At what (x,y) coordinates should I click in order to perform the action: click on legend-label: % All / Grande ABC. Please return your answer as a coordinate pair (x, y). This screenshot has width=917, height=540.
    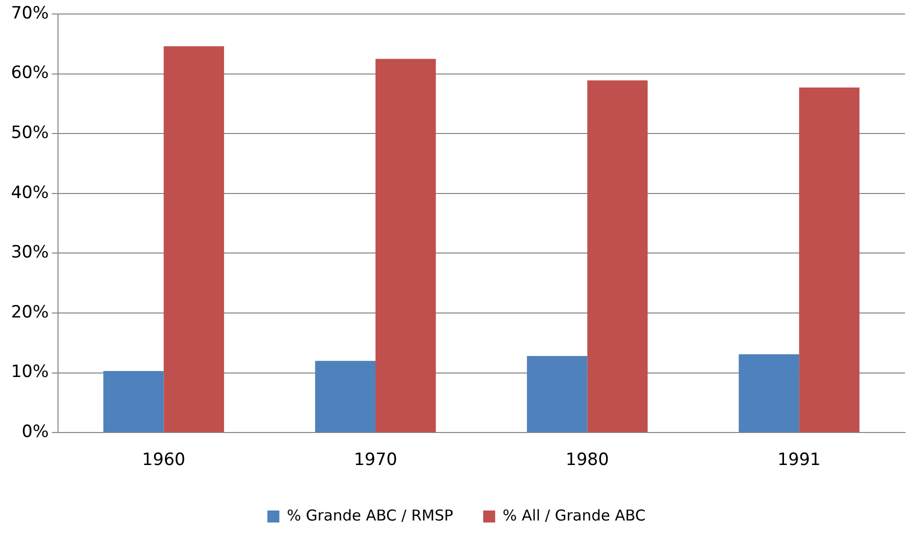
    Looking at the image, I should click on (574, 515).